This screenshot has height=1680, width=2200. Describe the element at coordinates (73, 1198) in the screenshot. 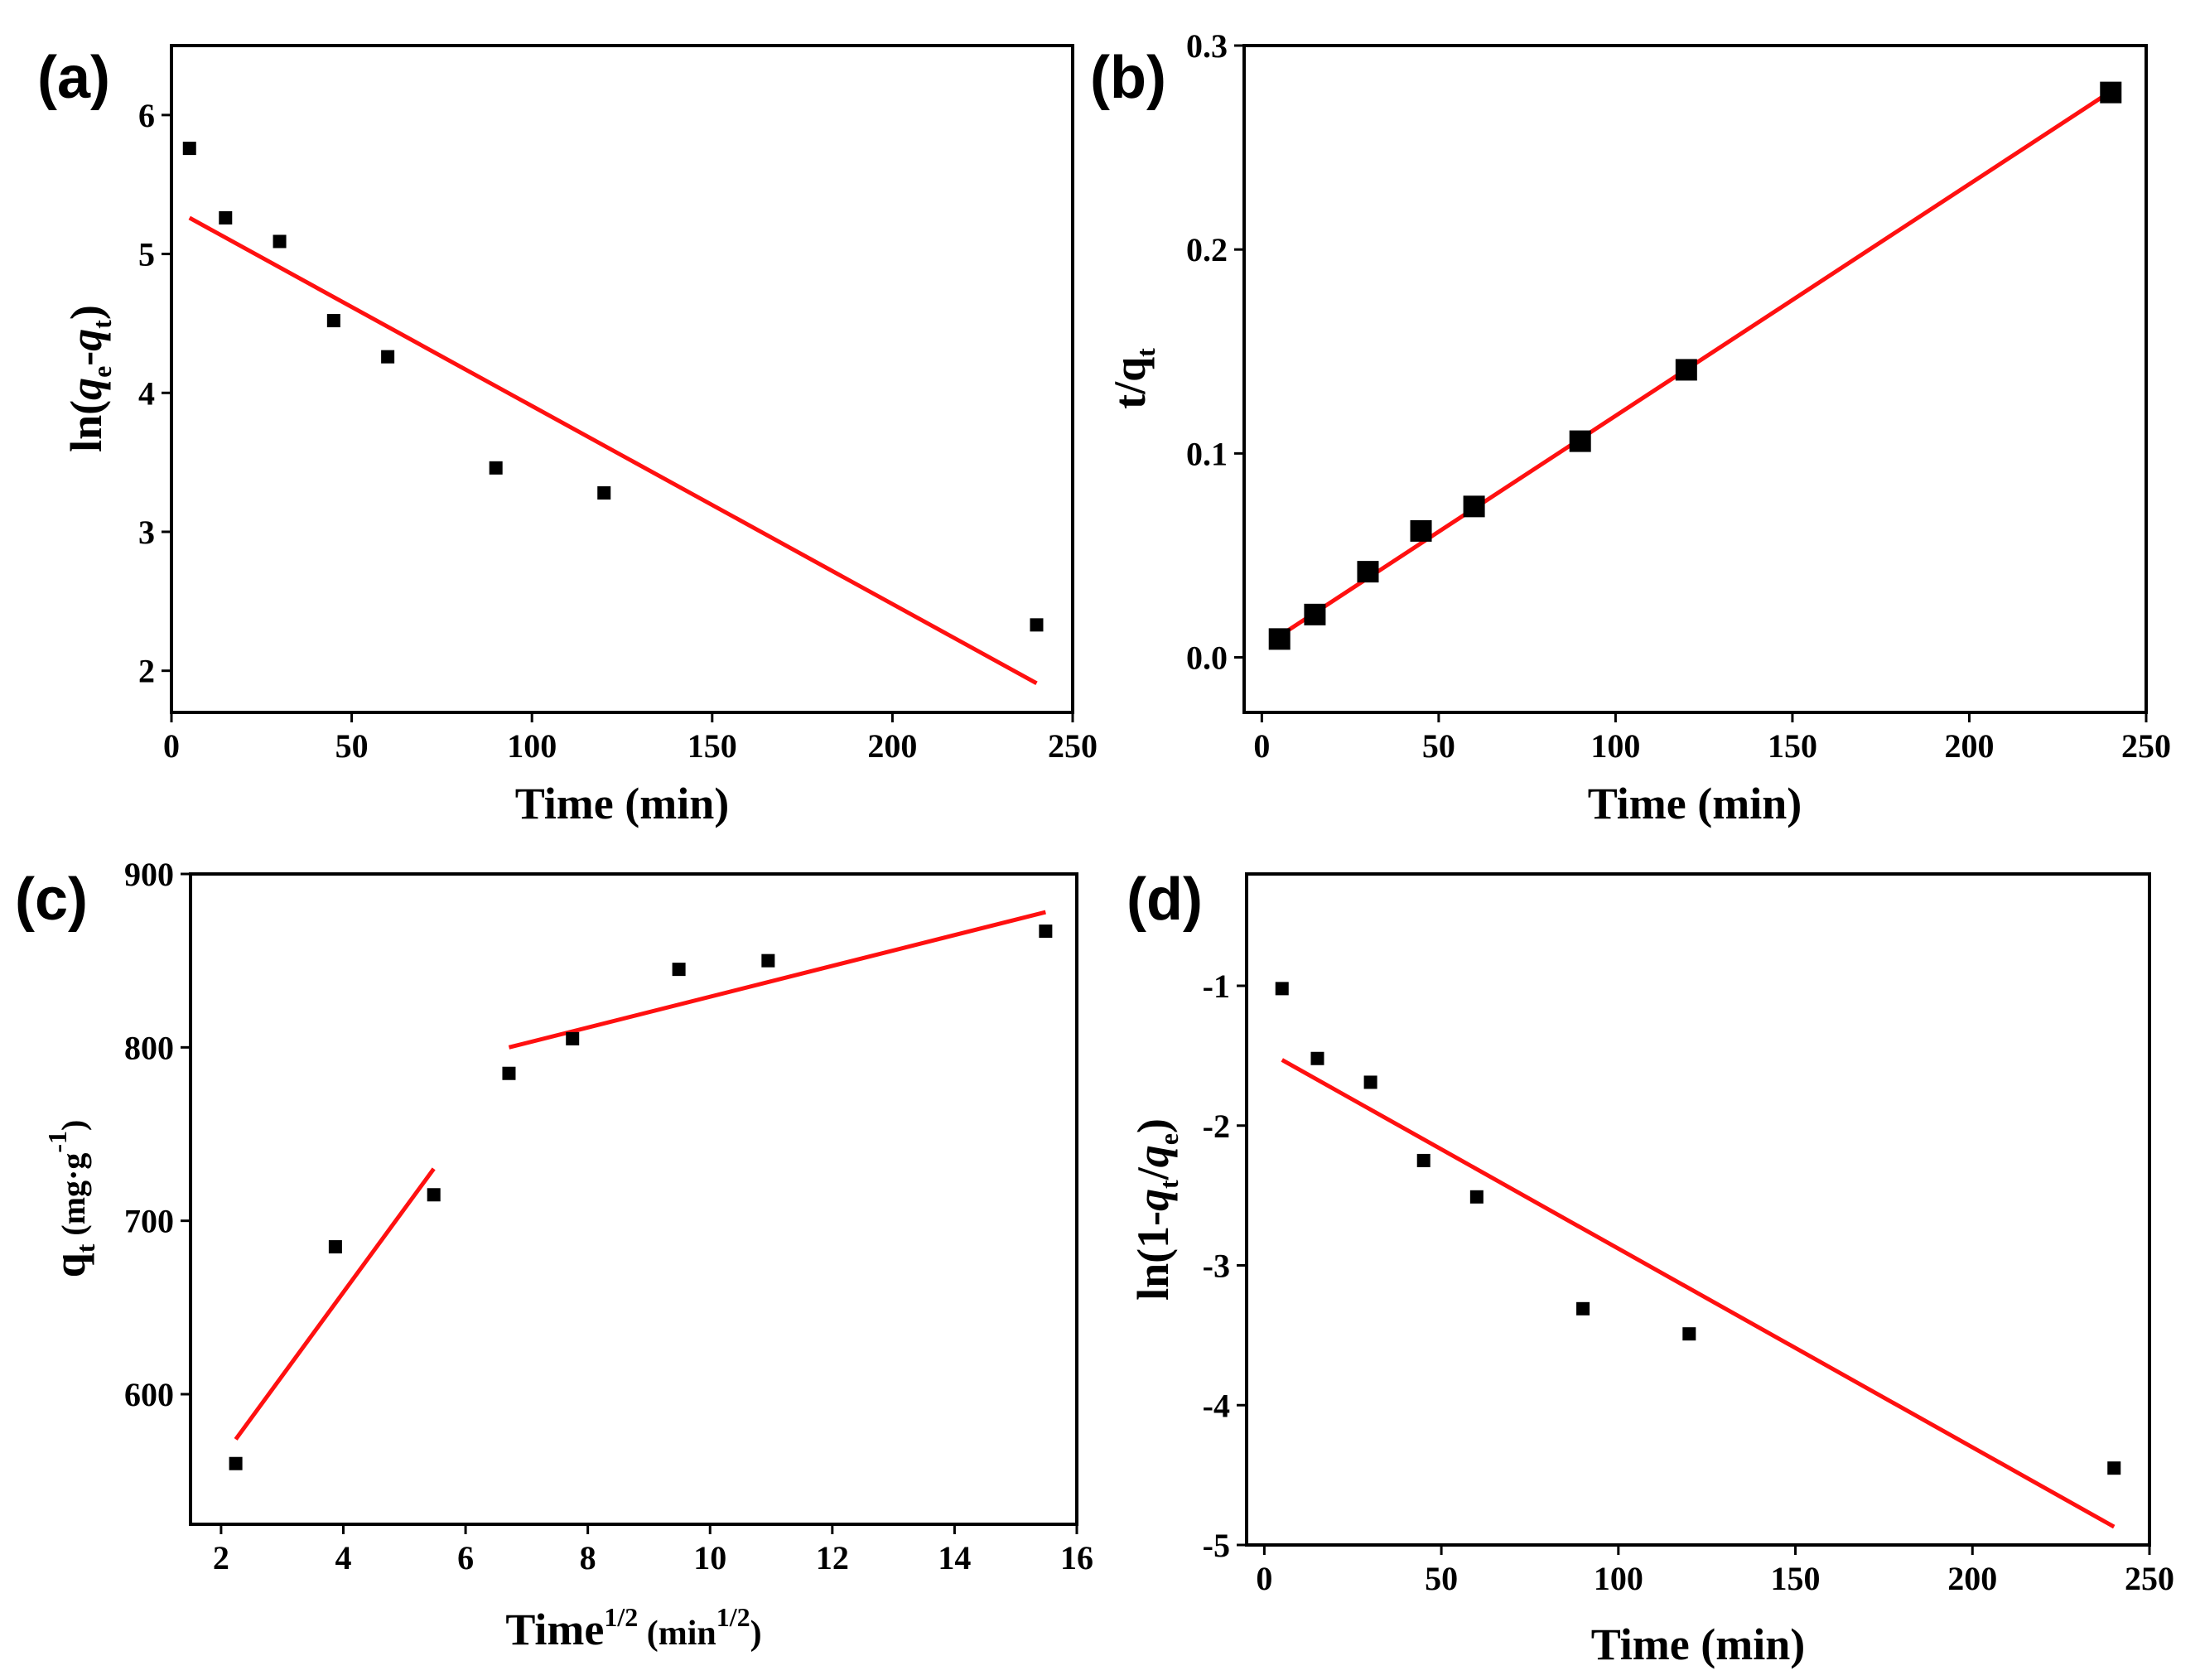

I see `ylabel-part: (mg·g` at that location.